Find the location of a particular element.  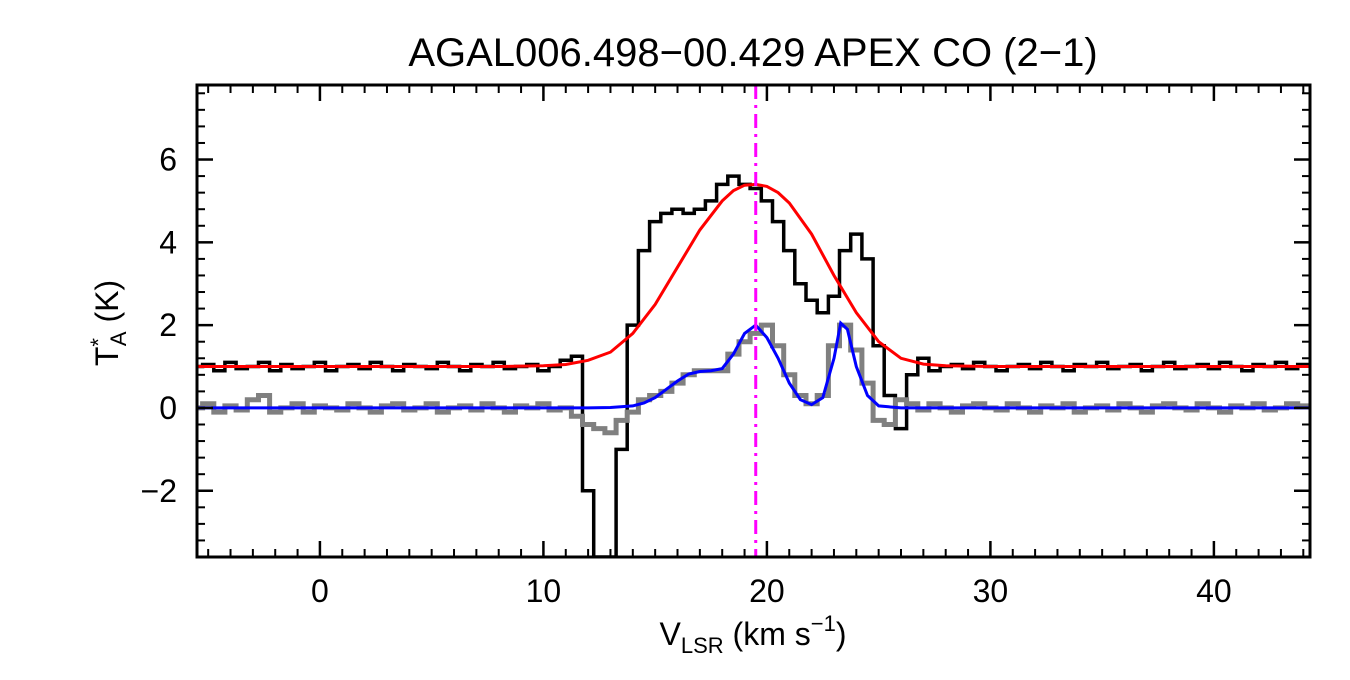

x-label-sup: −1 is located at coordinates (823, 623).